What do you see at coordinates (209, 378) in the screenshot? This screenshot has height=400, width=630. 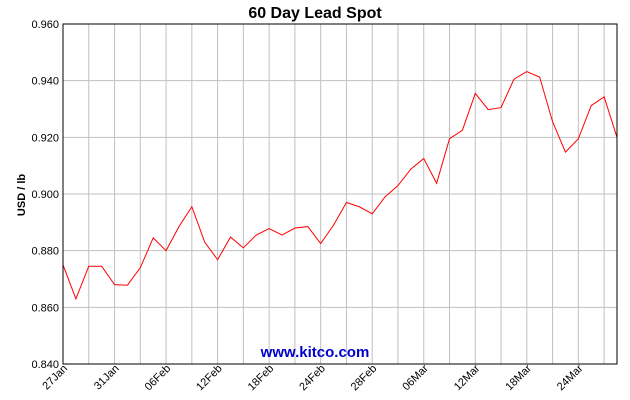 I see `x-tick-label: 12Feb` at bounding box center [209, 378].